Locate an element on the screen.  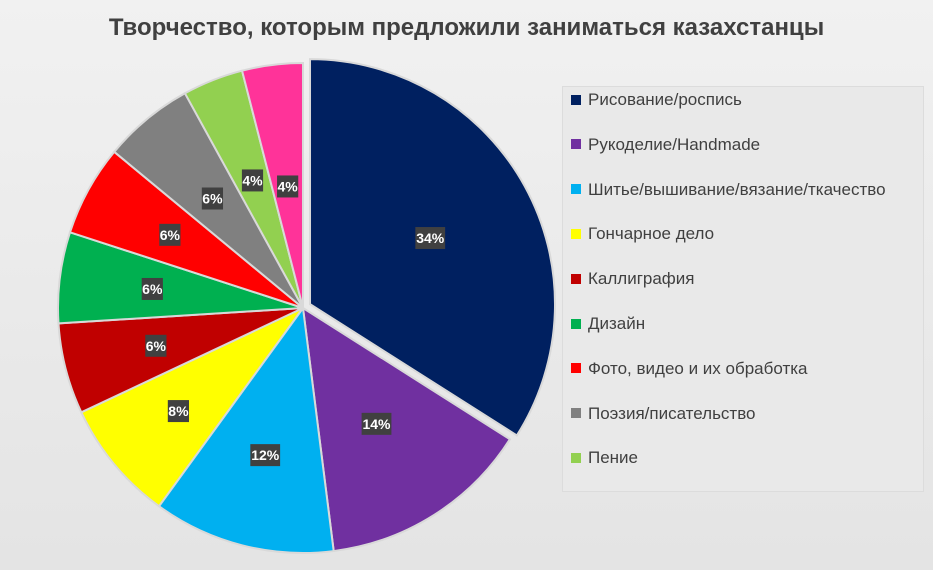
data-label-text-1: 14% is located at coordinates (376, 424).